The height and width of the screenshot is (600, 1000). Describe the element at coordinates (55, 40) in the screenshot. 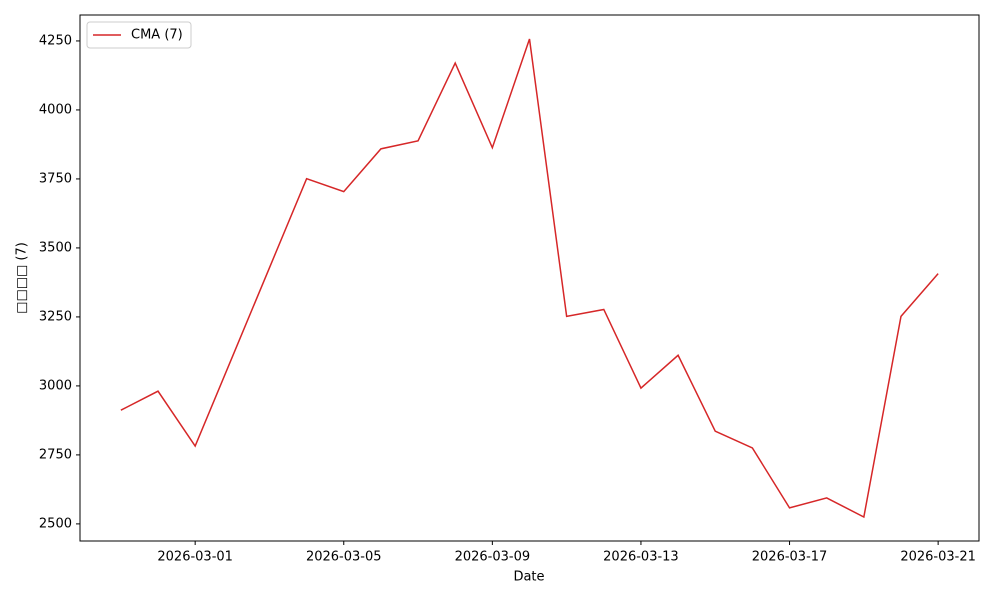

I see `y-tick-label: 4250` at that location.